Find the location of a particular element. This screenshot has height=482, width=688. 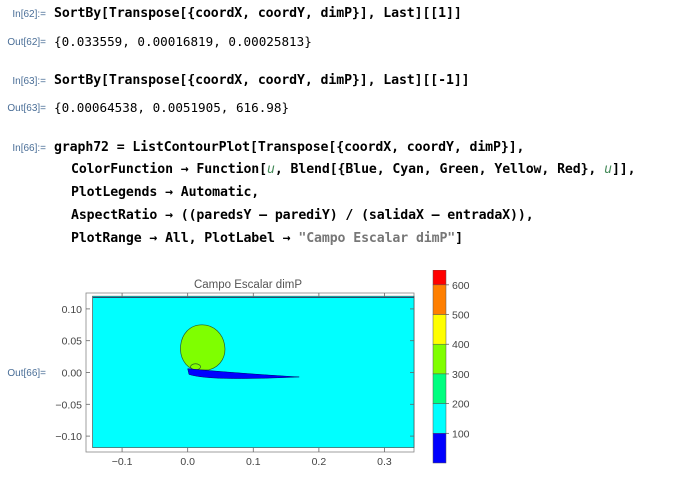

legend-label: 300 is located at coordinates (461, 375).